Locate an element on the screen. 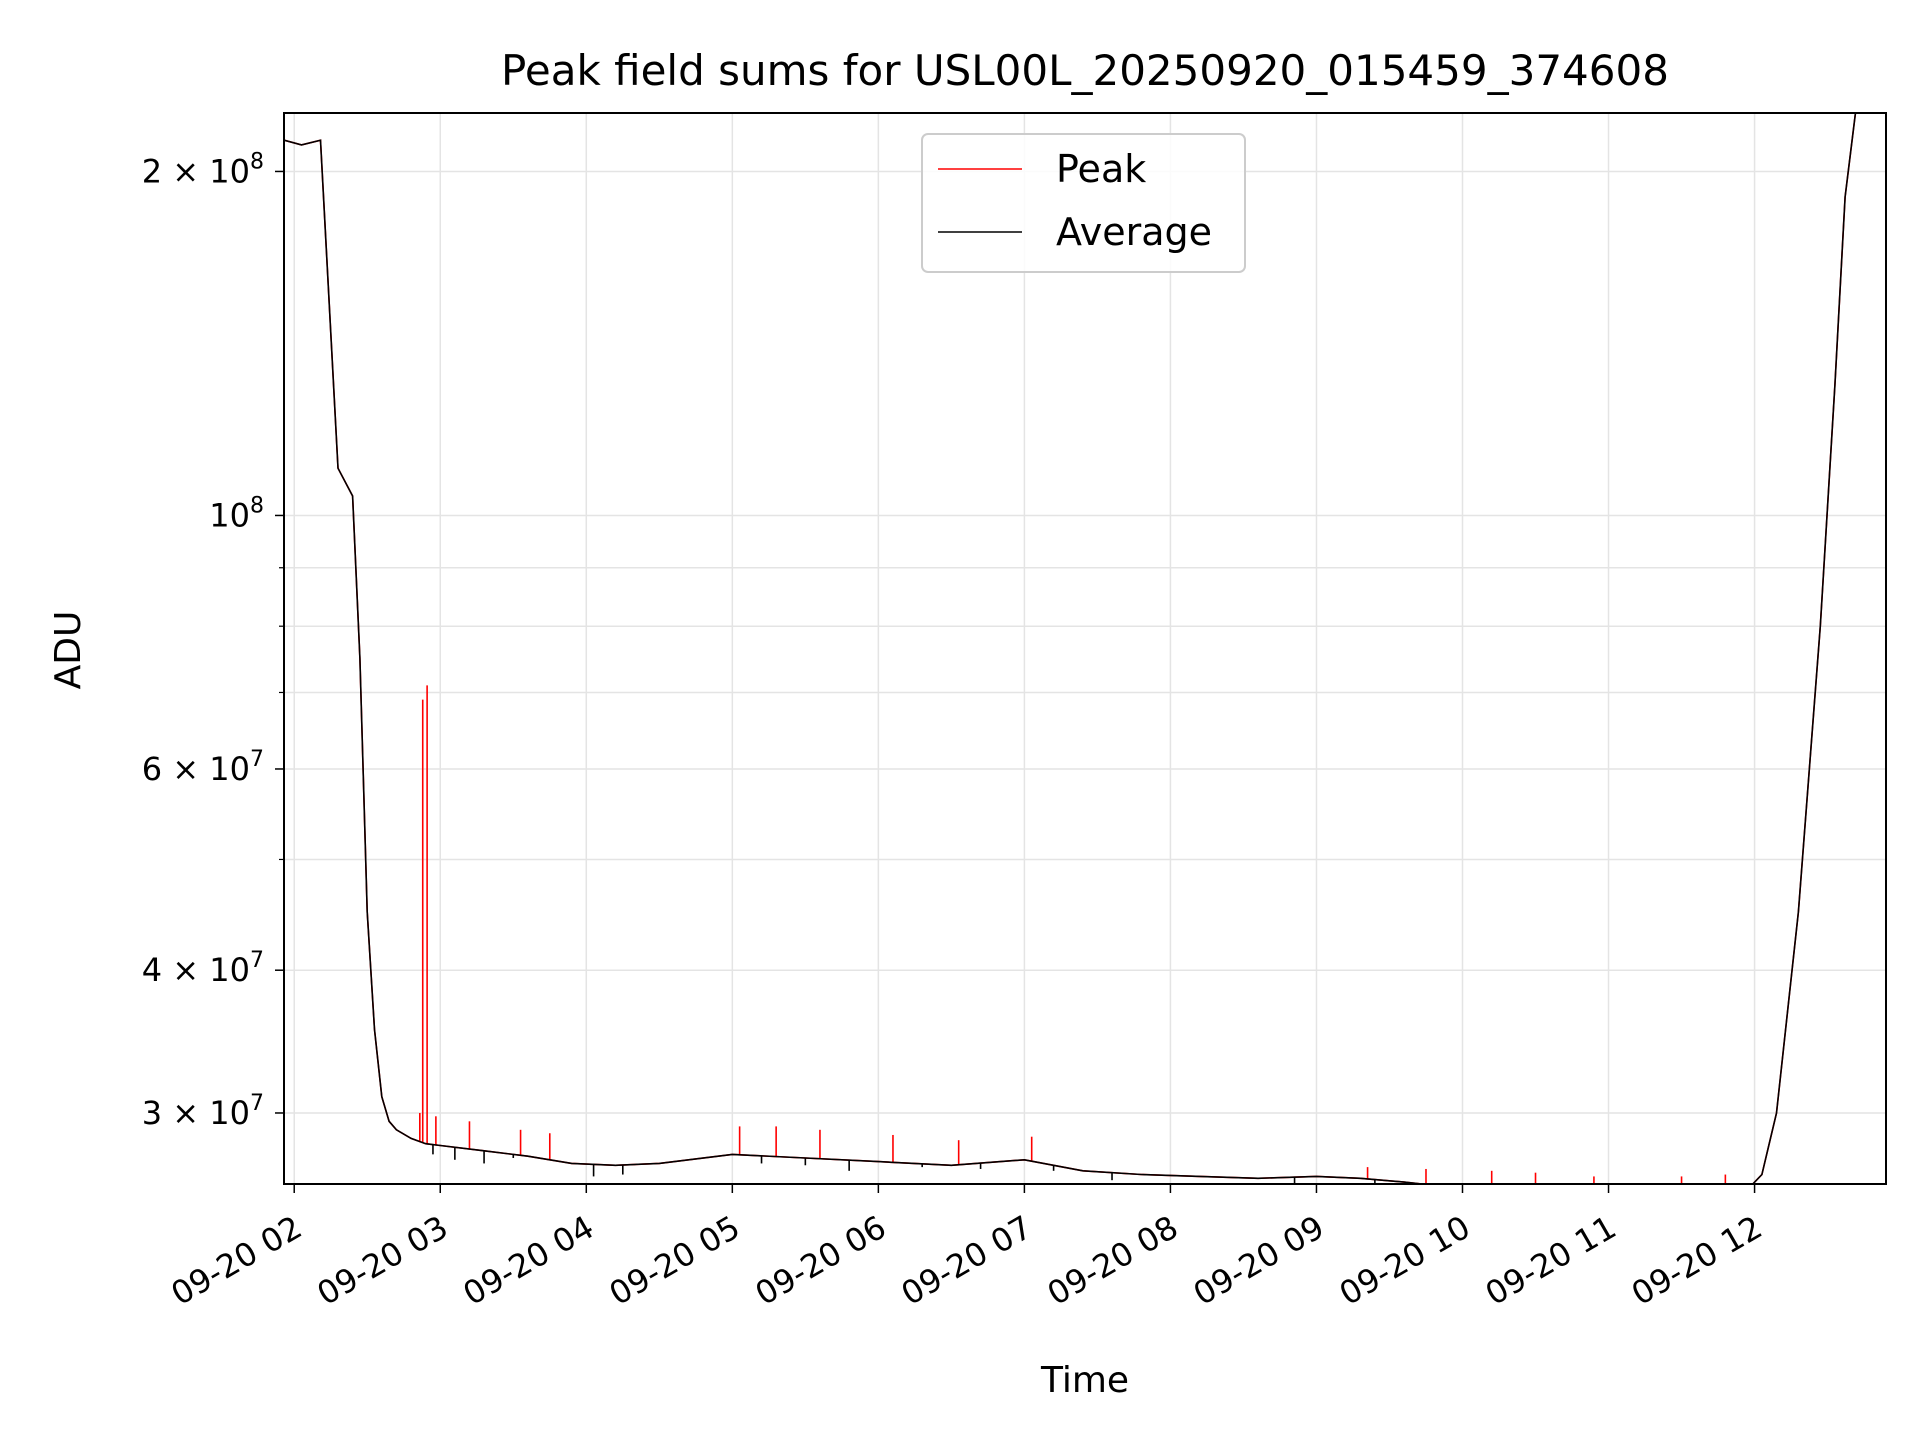 This screenshot has width=1920, height=1440. y-tick-label-mantissa: 6 × 10 is located at coordinates (196, 769).